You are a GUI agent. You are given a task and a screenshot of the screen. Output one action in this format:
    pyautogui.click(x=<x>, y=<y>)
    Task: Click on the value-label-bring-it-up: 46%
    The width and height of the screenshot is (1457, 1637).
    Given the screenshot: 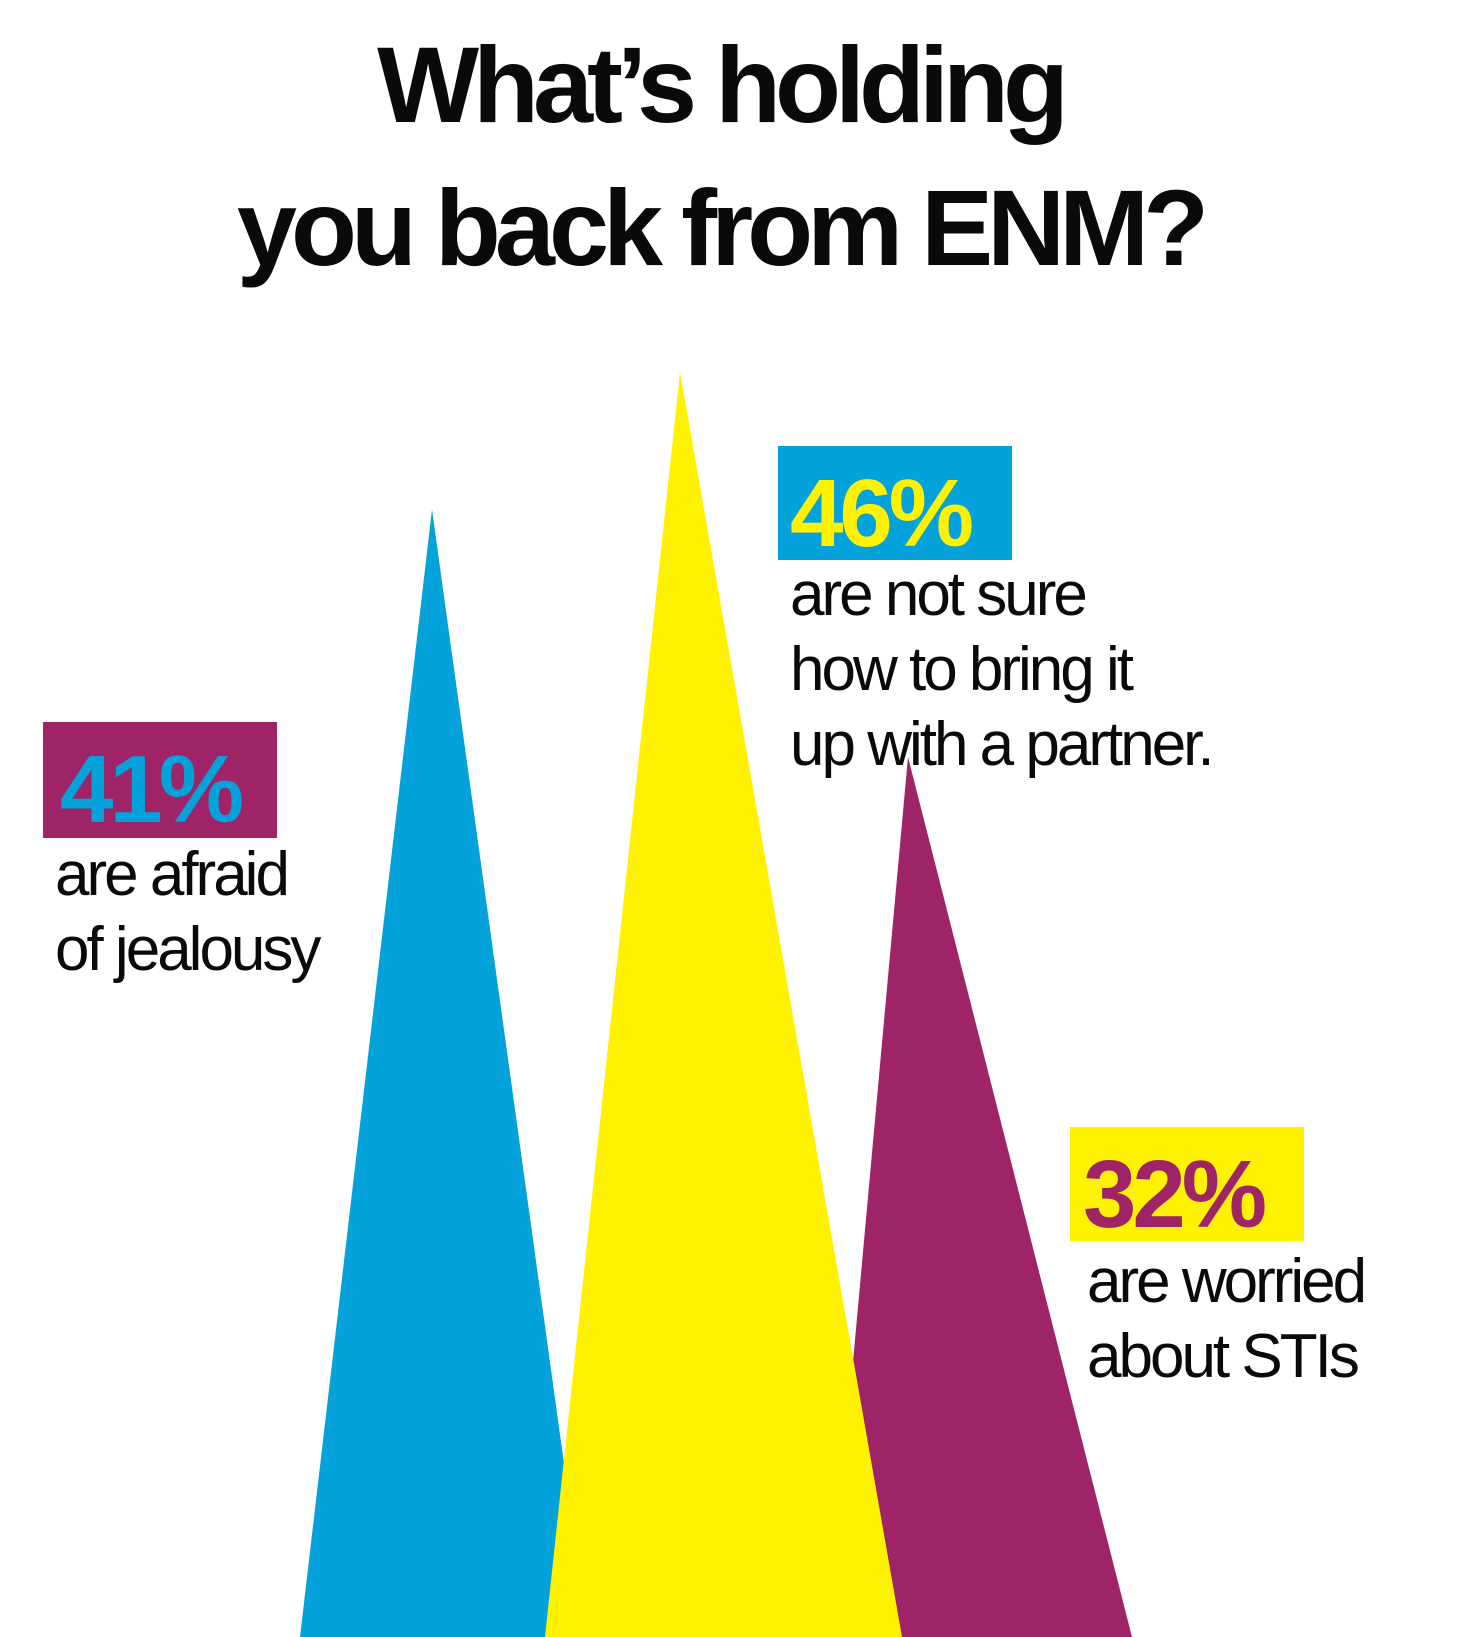 What is the action you would take?
    pyautogui.click(x=881, y=513)
    